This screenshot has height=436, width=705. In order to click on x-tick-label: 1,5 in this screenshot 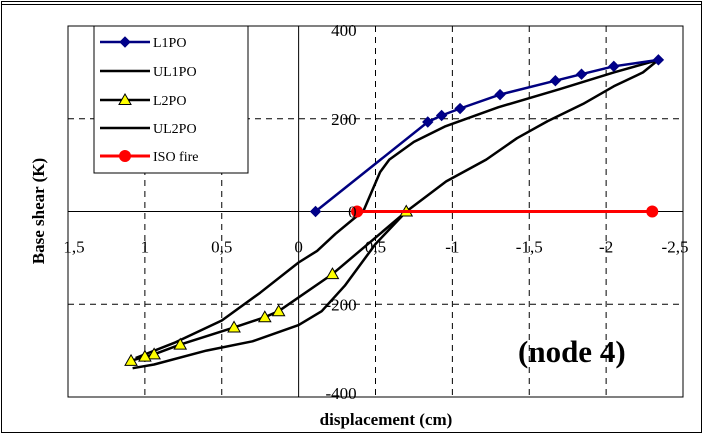, I will do `click(73, 247)`.